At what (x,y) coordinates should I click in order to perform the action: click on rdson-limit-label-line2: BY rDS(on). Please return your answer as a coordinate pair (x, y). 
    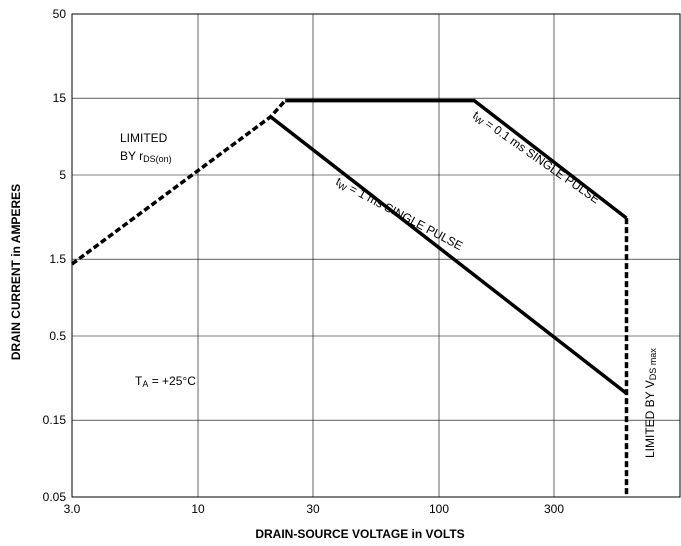
    Looking at the image, I should click on (146, 156).